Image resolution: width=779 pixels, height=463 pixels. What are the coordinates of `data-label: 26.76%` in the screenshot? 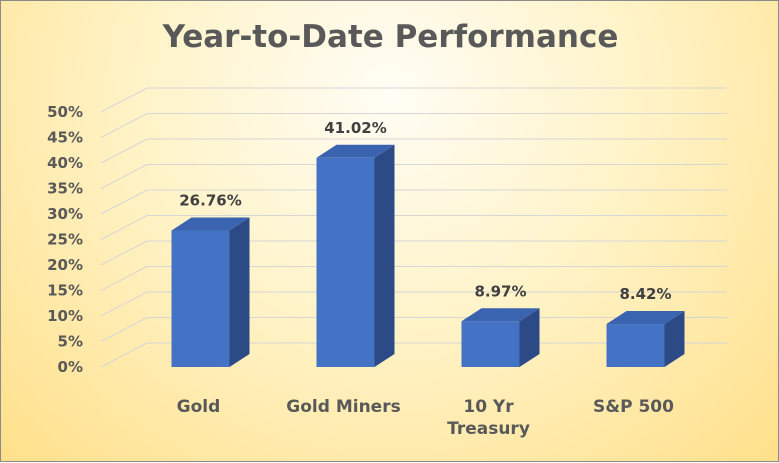 It's located at (210, 201).